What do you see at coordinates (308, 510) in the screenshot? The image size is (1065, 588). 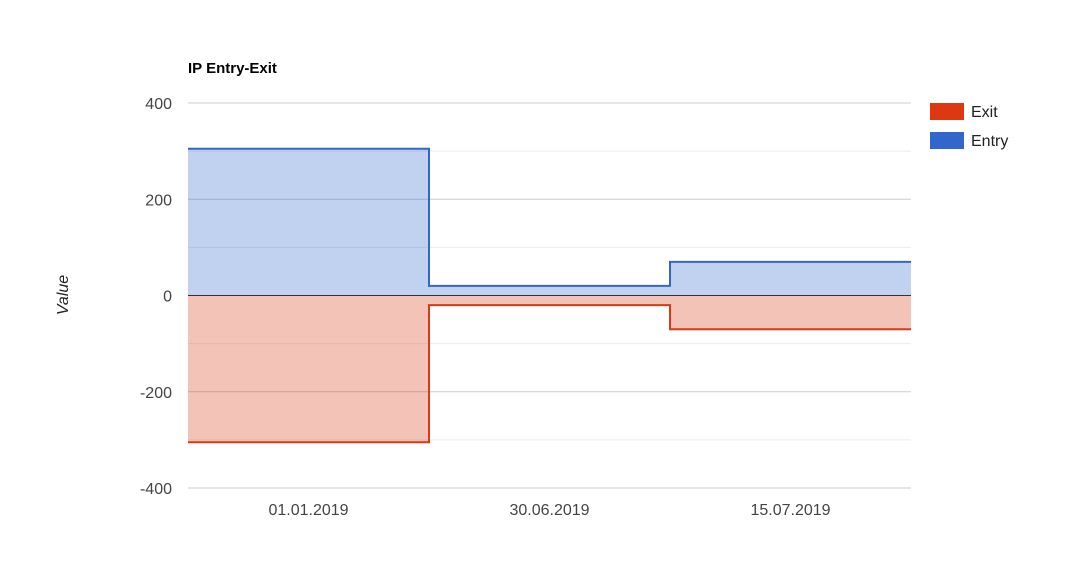 I see `x-tick-label: 01.01.2019` at bounding box center [308, 510].